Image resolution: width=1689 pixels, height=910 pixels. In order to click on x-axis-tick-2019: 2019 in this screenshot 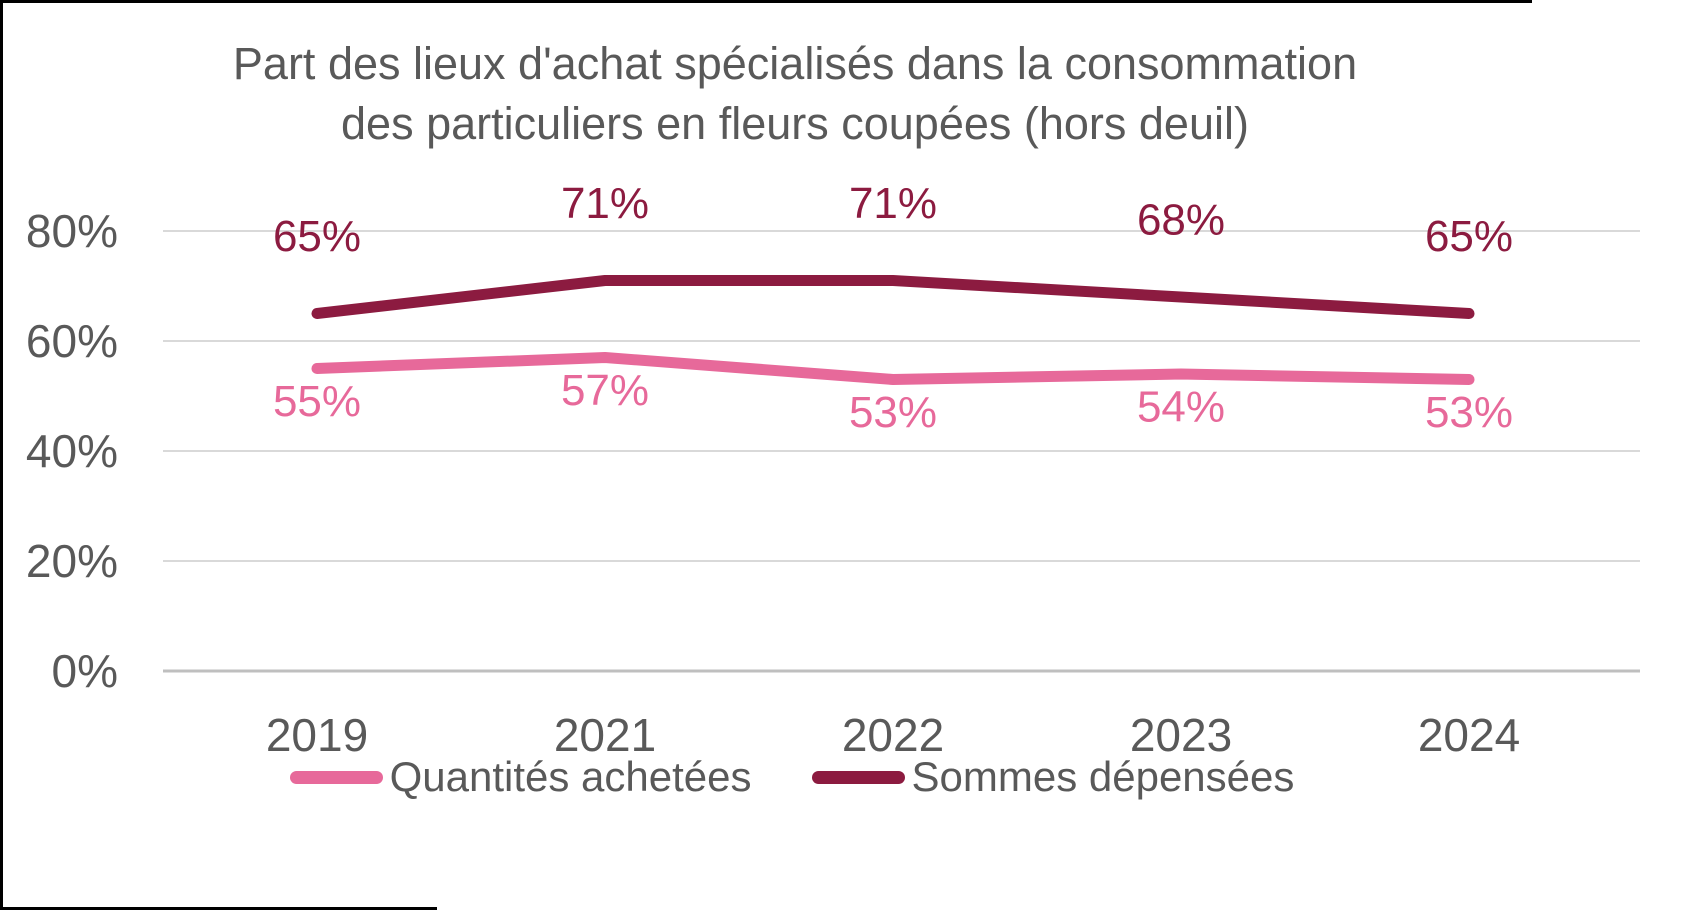, I will do `click(317, 735)`.